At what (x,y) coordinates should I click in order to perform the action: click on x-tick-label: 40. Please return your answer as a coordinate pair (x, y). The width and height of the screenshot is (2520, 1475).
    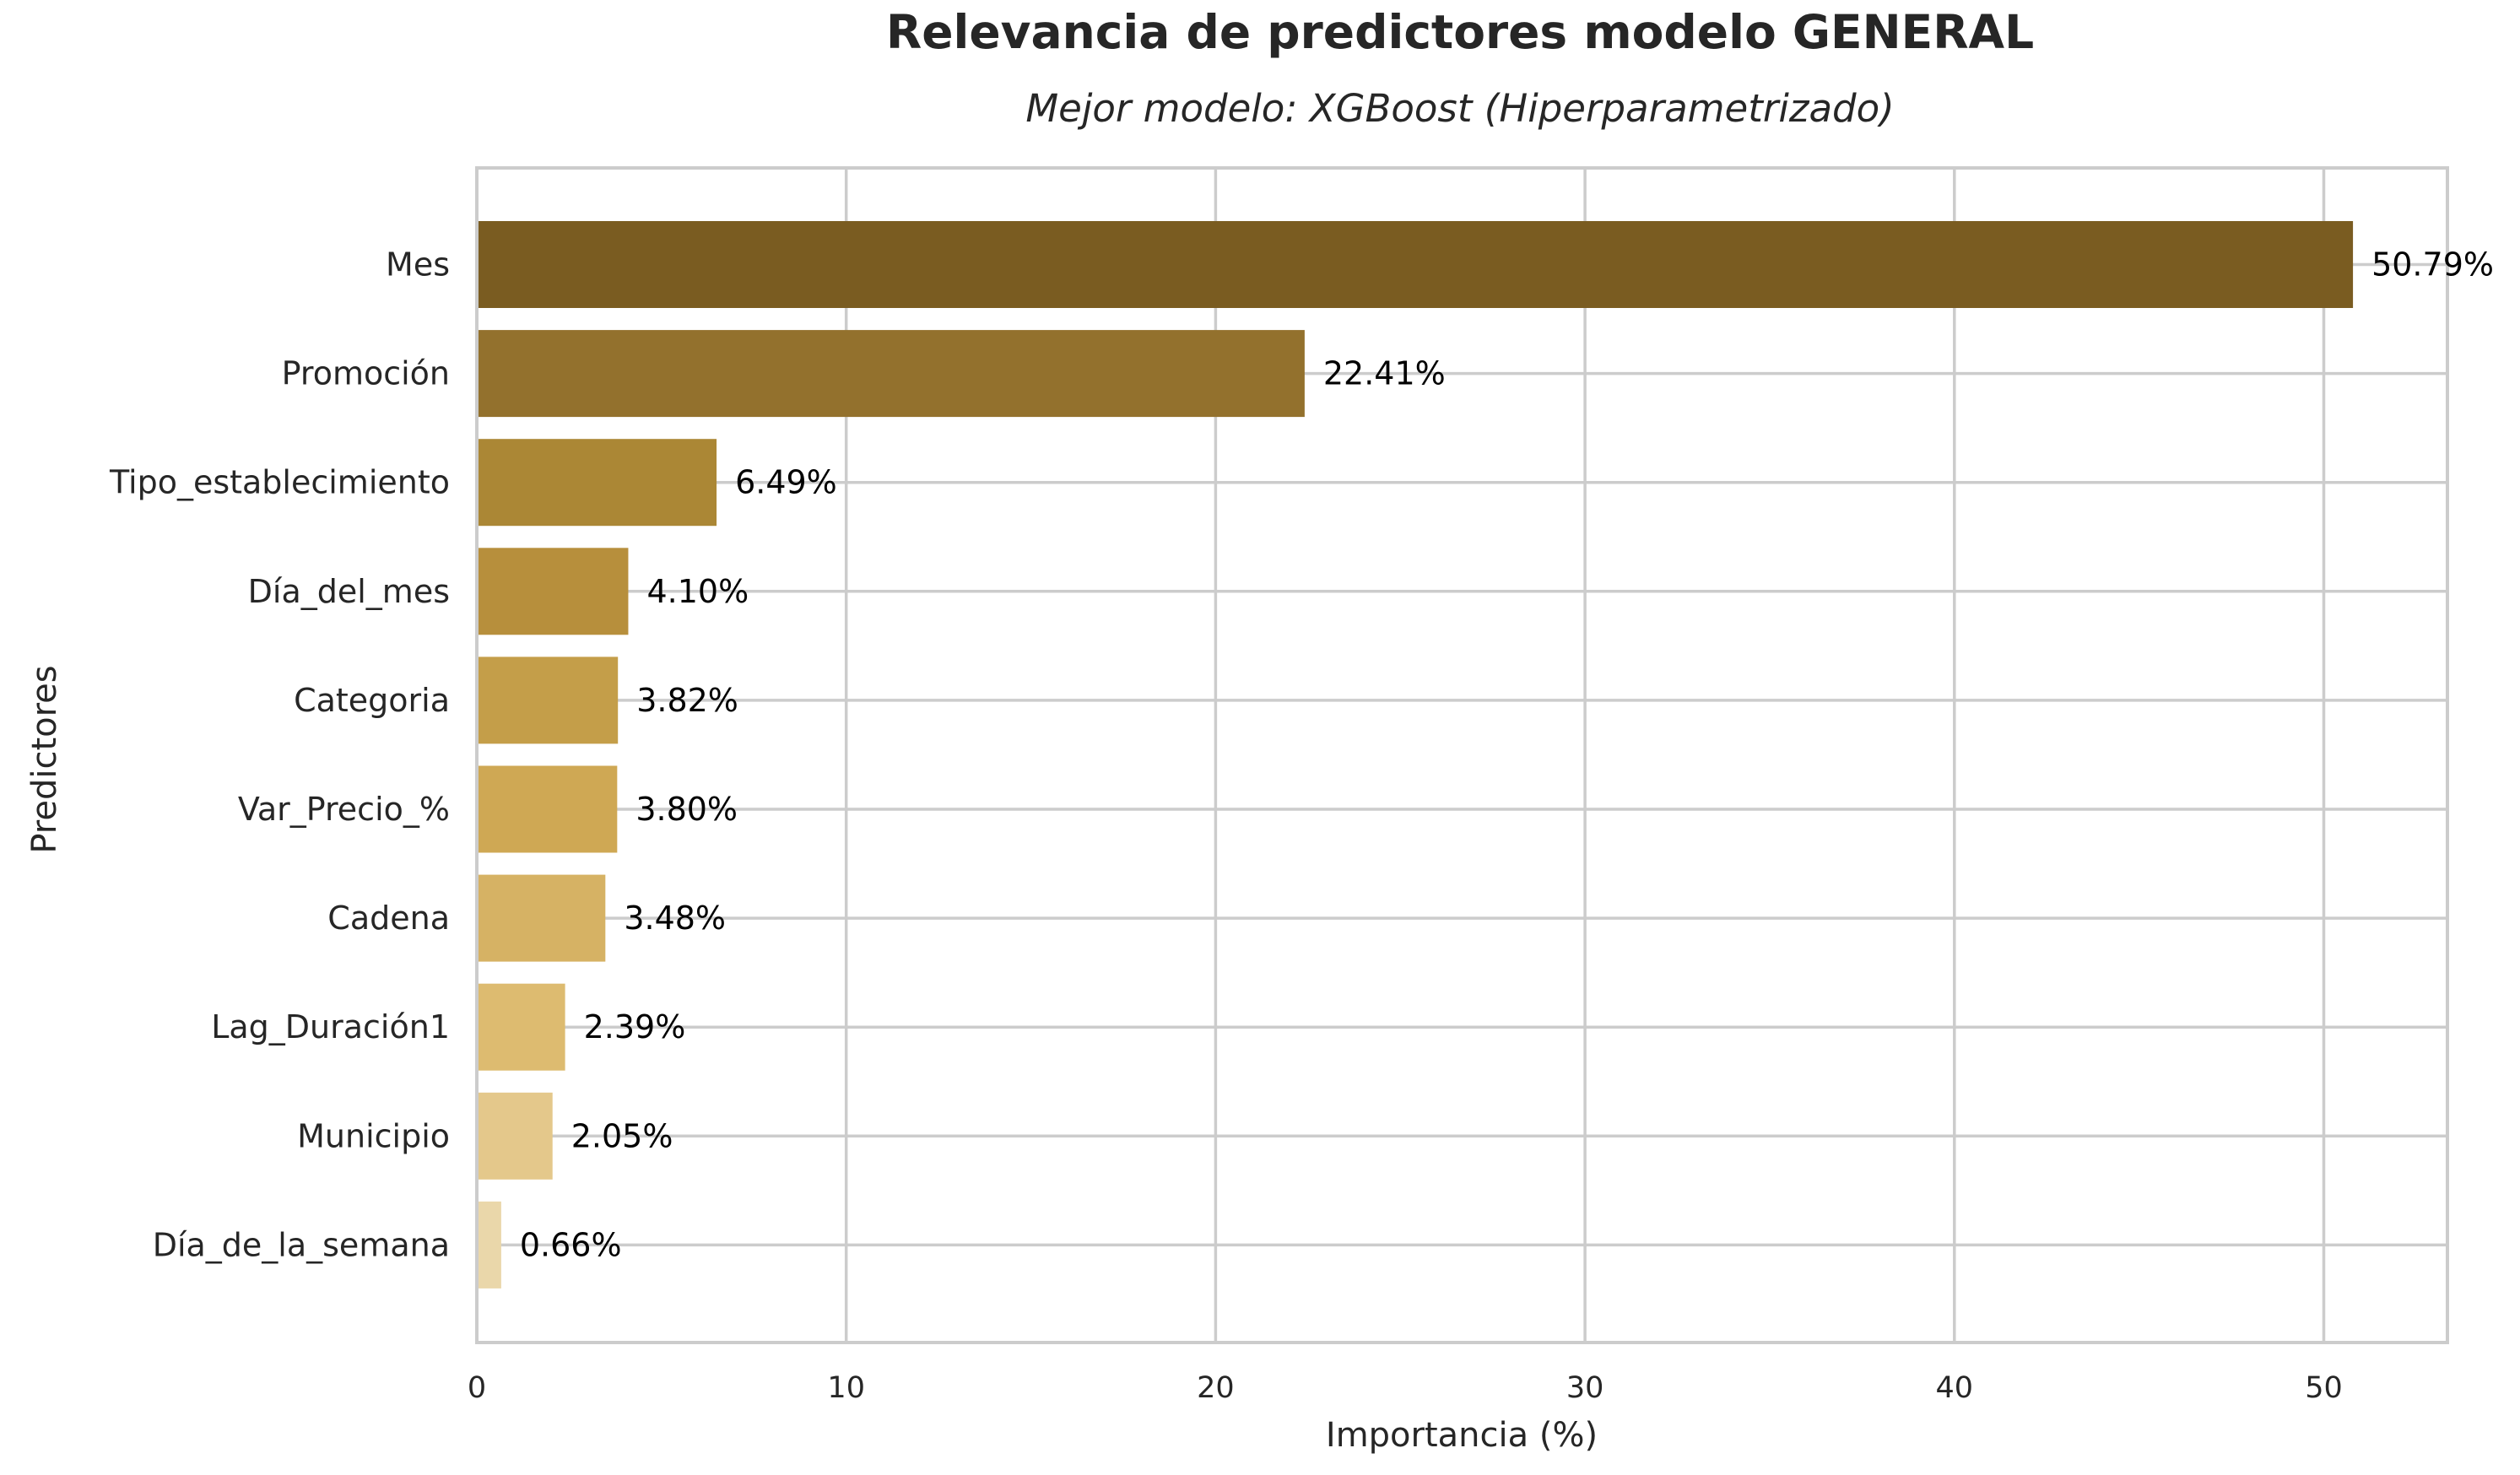
    Looking at the image, I should click on (1955, 1388).